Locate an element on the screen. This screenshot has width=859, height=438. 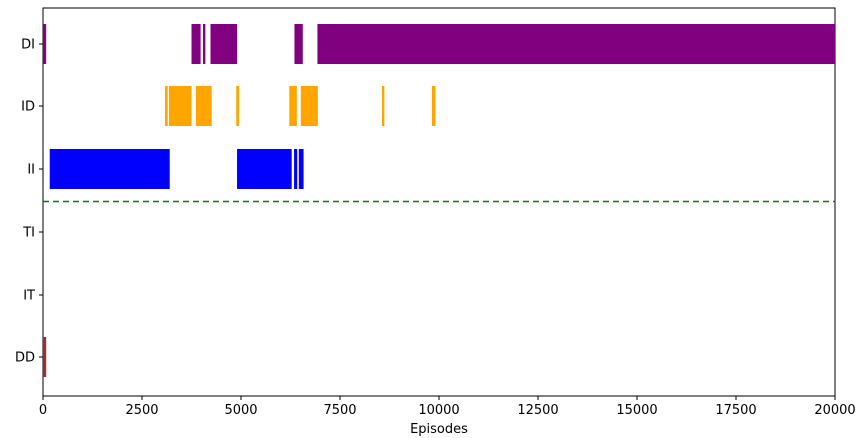
x-axis-label: Episodes is located at coordinates (439, 429).